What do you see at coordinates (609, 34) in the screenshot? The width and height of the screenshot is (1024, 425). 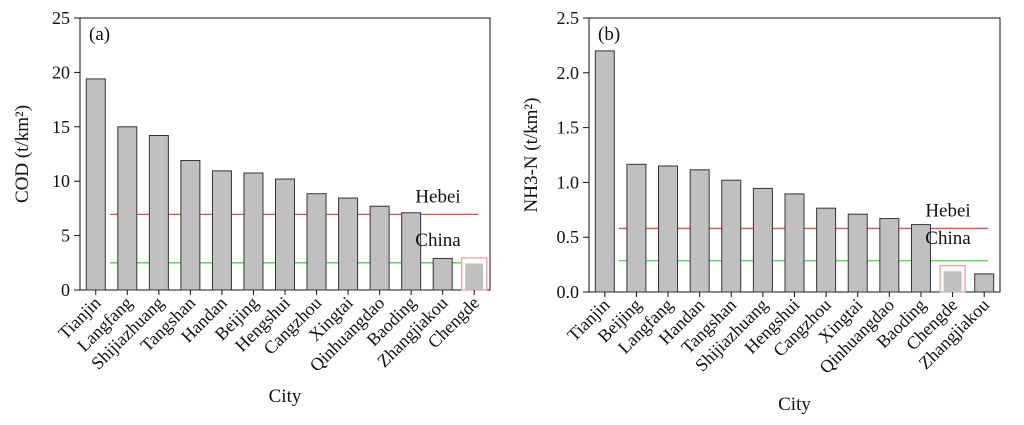 I see `panel-label: (b)` at bounding box center [609, 34].